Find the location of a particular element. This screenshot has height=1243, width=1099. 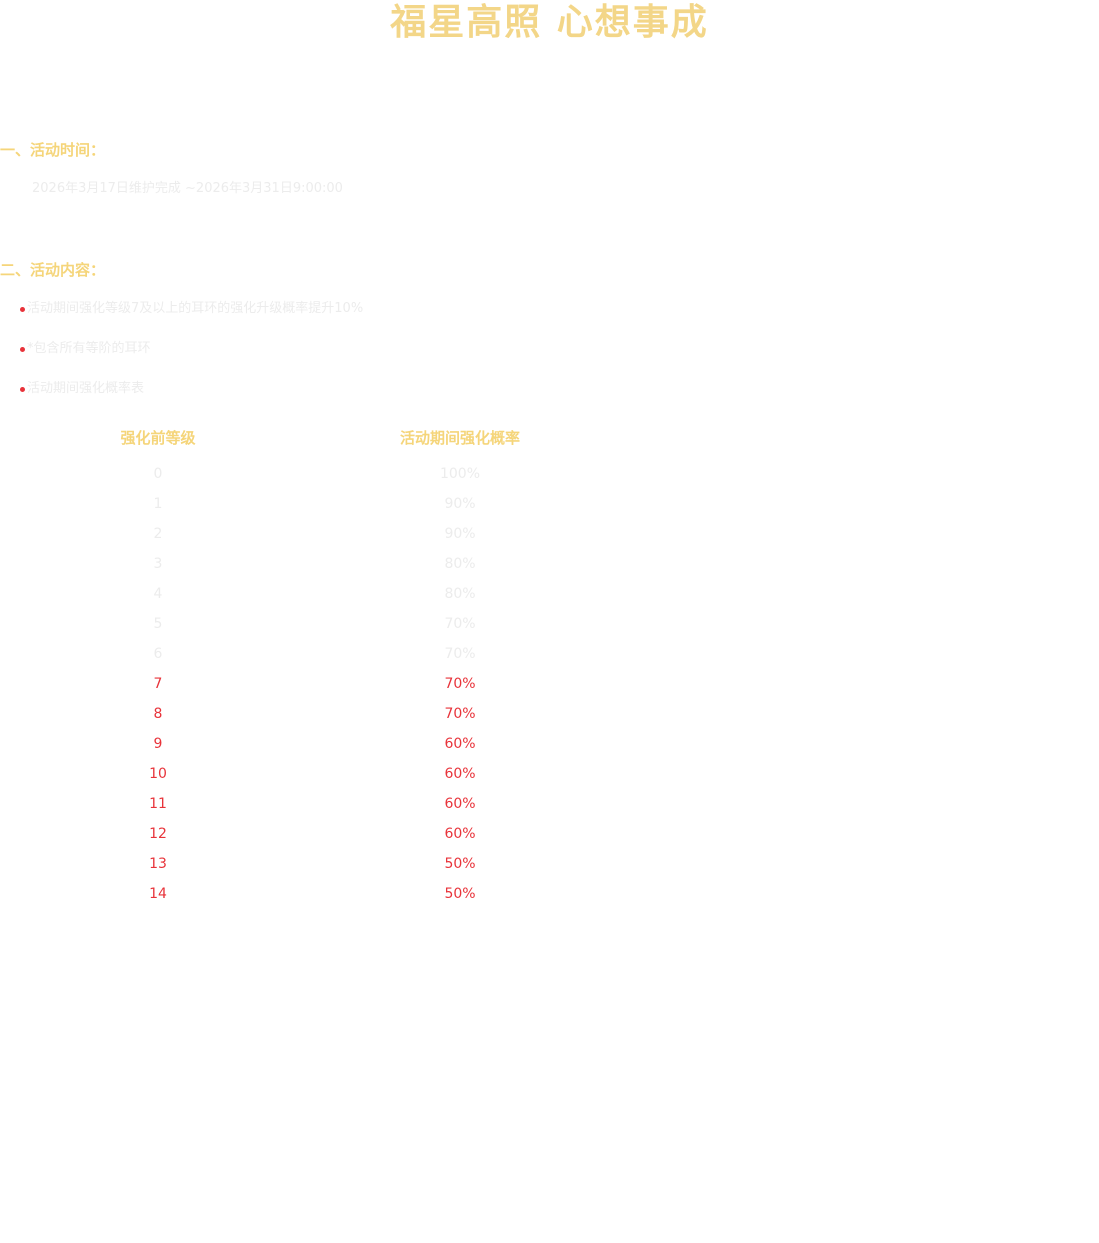

table-cell: 2 is located at coordinates (158, 534).